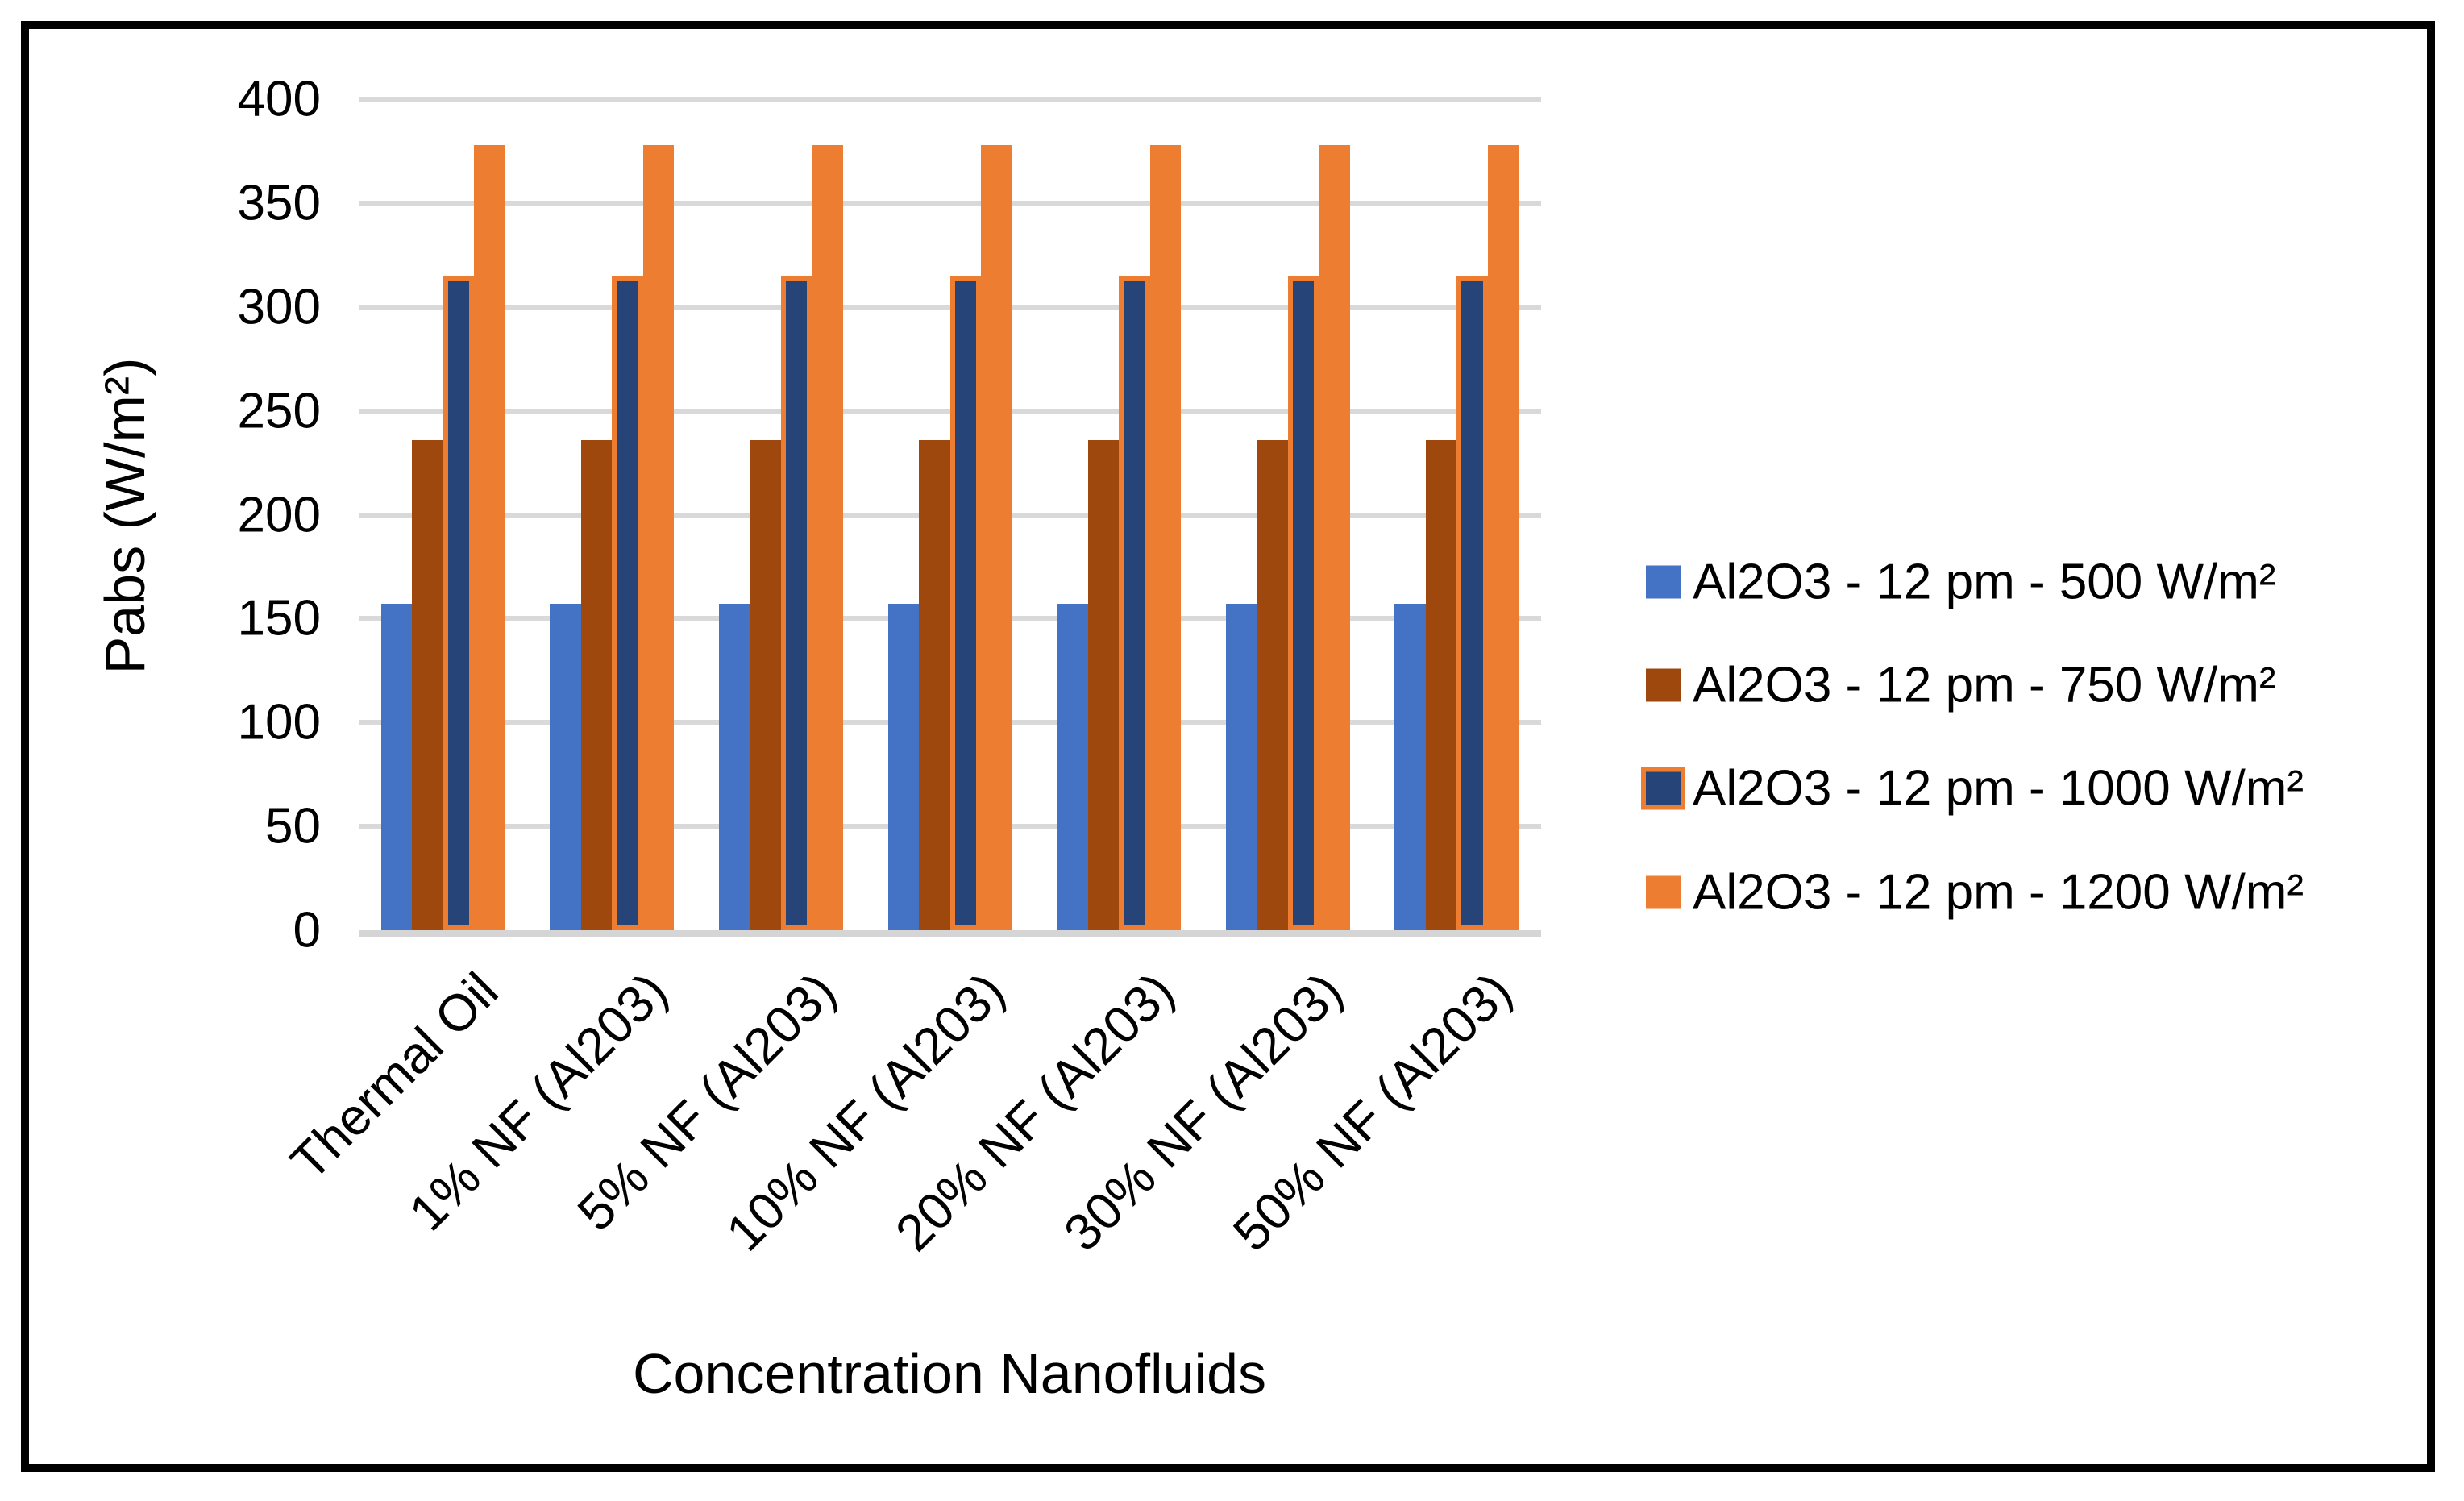  Describe the element at coordinates (427, 684) in the screenshot. I see `bar-series2-cat1` at that location.